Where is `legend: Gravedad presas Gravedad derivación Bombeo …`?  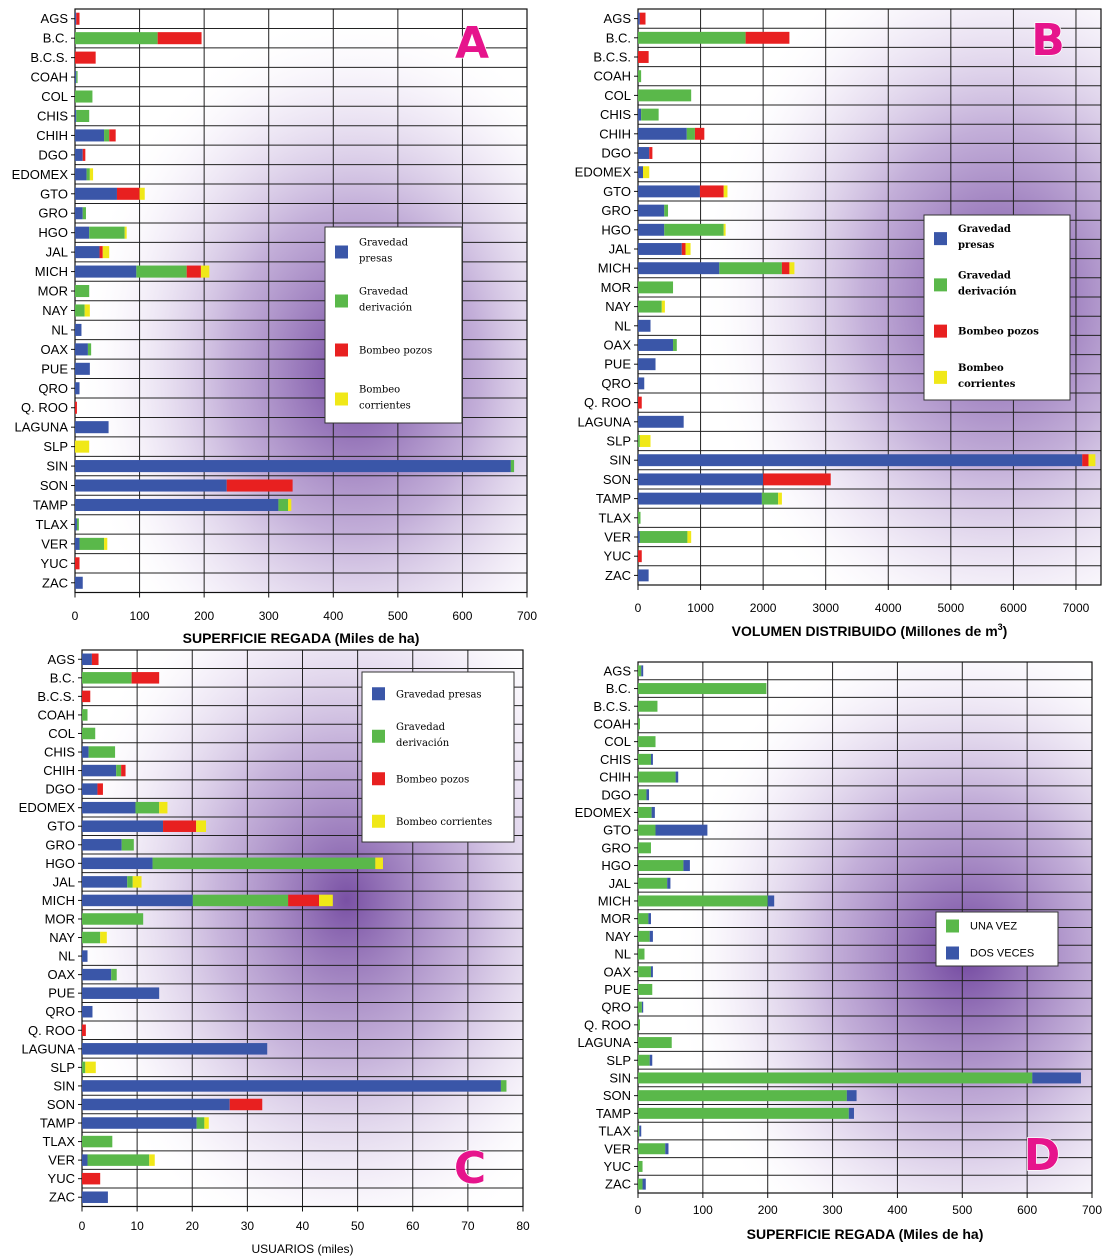 legend: Gravedad presas Gravedad derivación Bombeo … is located at coordinates (438, 757).